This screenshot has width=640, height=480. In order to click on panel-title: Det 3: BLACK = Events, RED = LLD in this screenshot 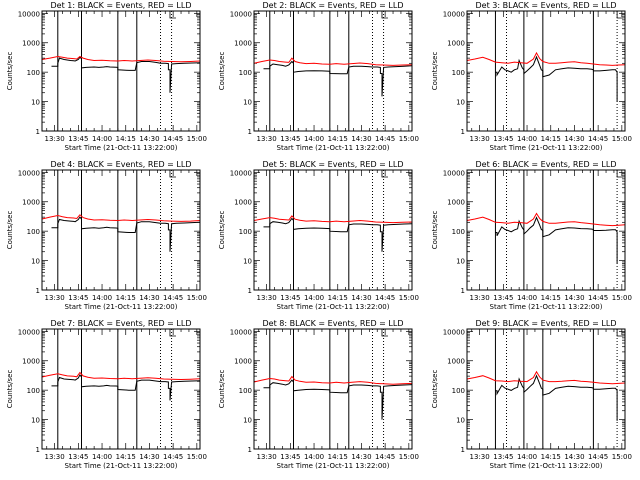, I will do `click(546, 5)`.